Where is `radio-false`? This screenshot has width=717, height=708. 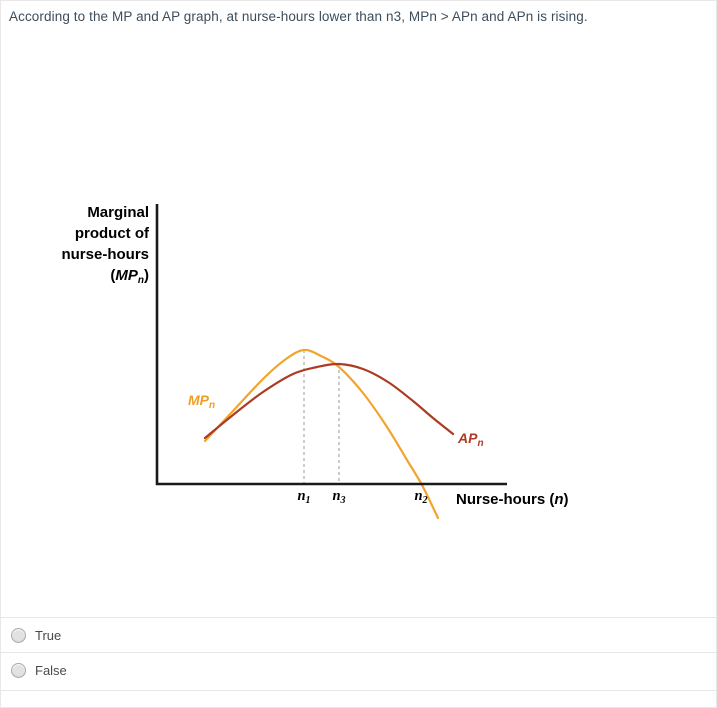
radio-false is located at coordinates (18, 670).